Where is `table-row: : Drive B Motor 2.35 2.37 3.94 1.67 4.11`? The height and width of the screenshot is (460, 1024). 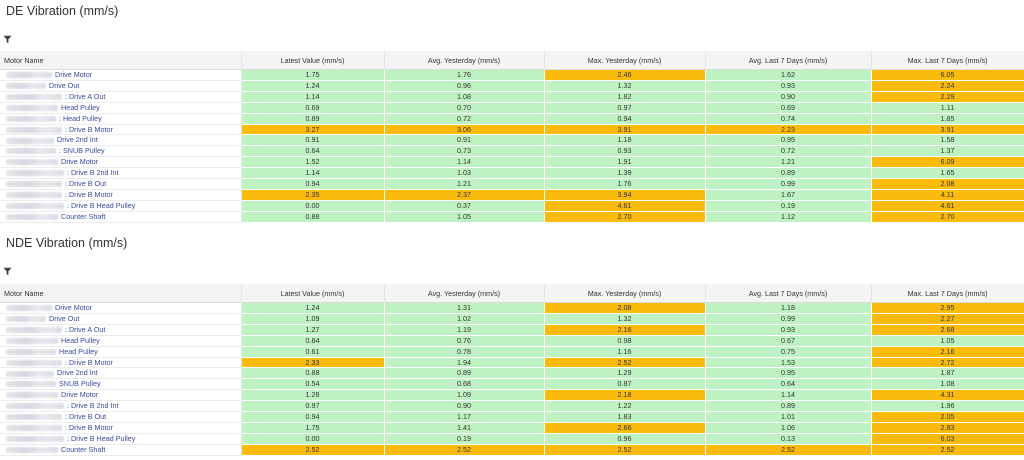 table-row: : Drive B Motor 2.35 2.37 3.94 1.67 4.11 is located at coordinates (512, 195).